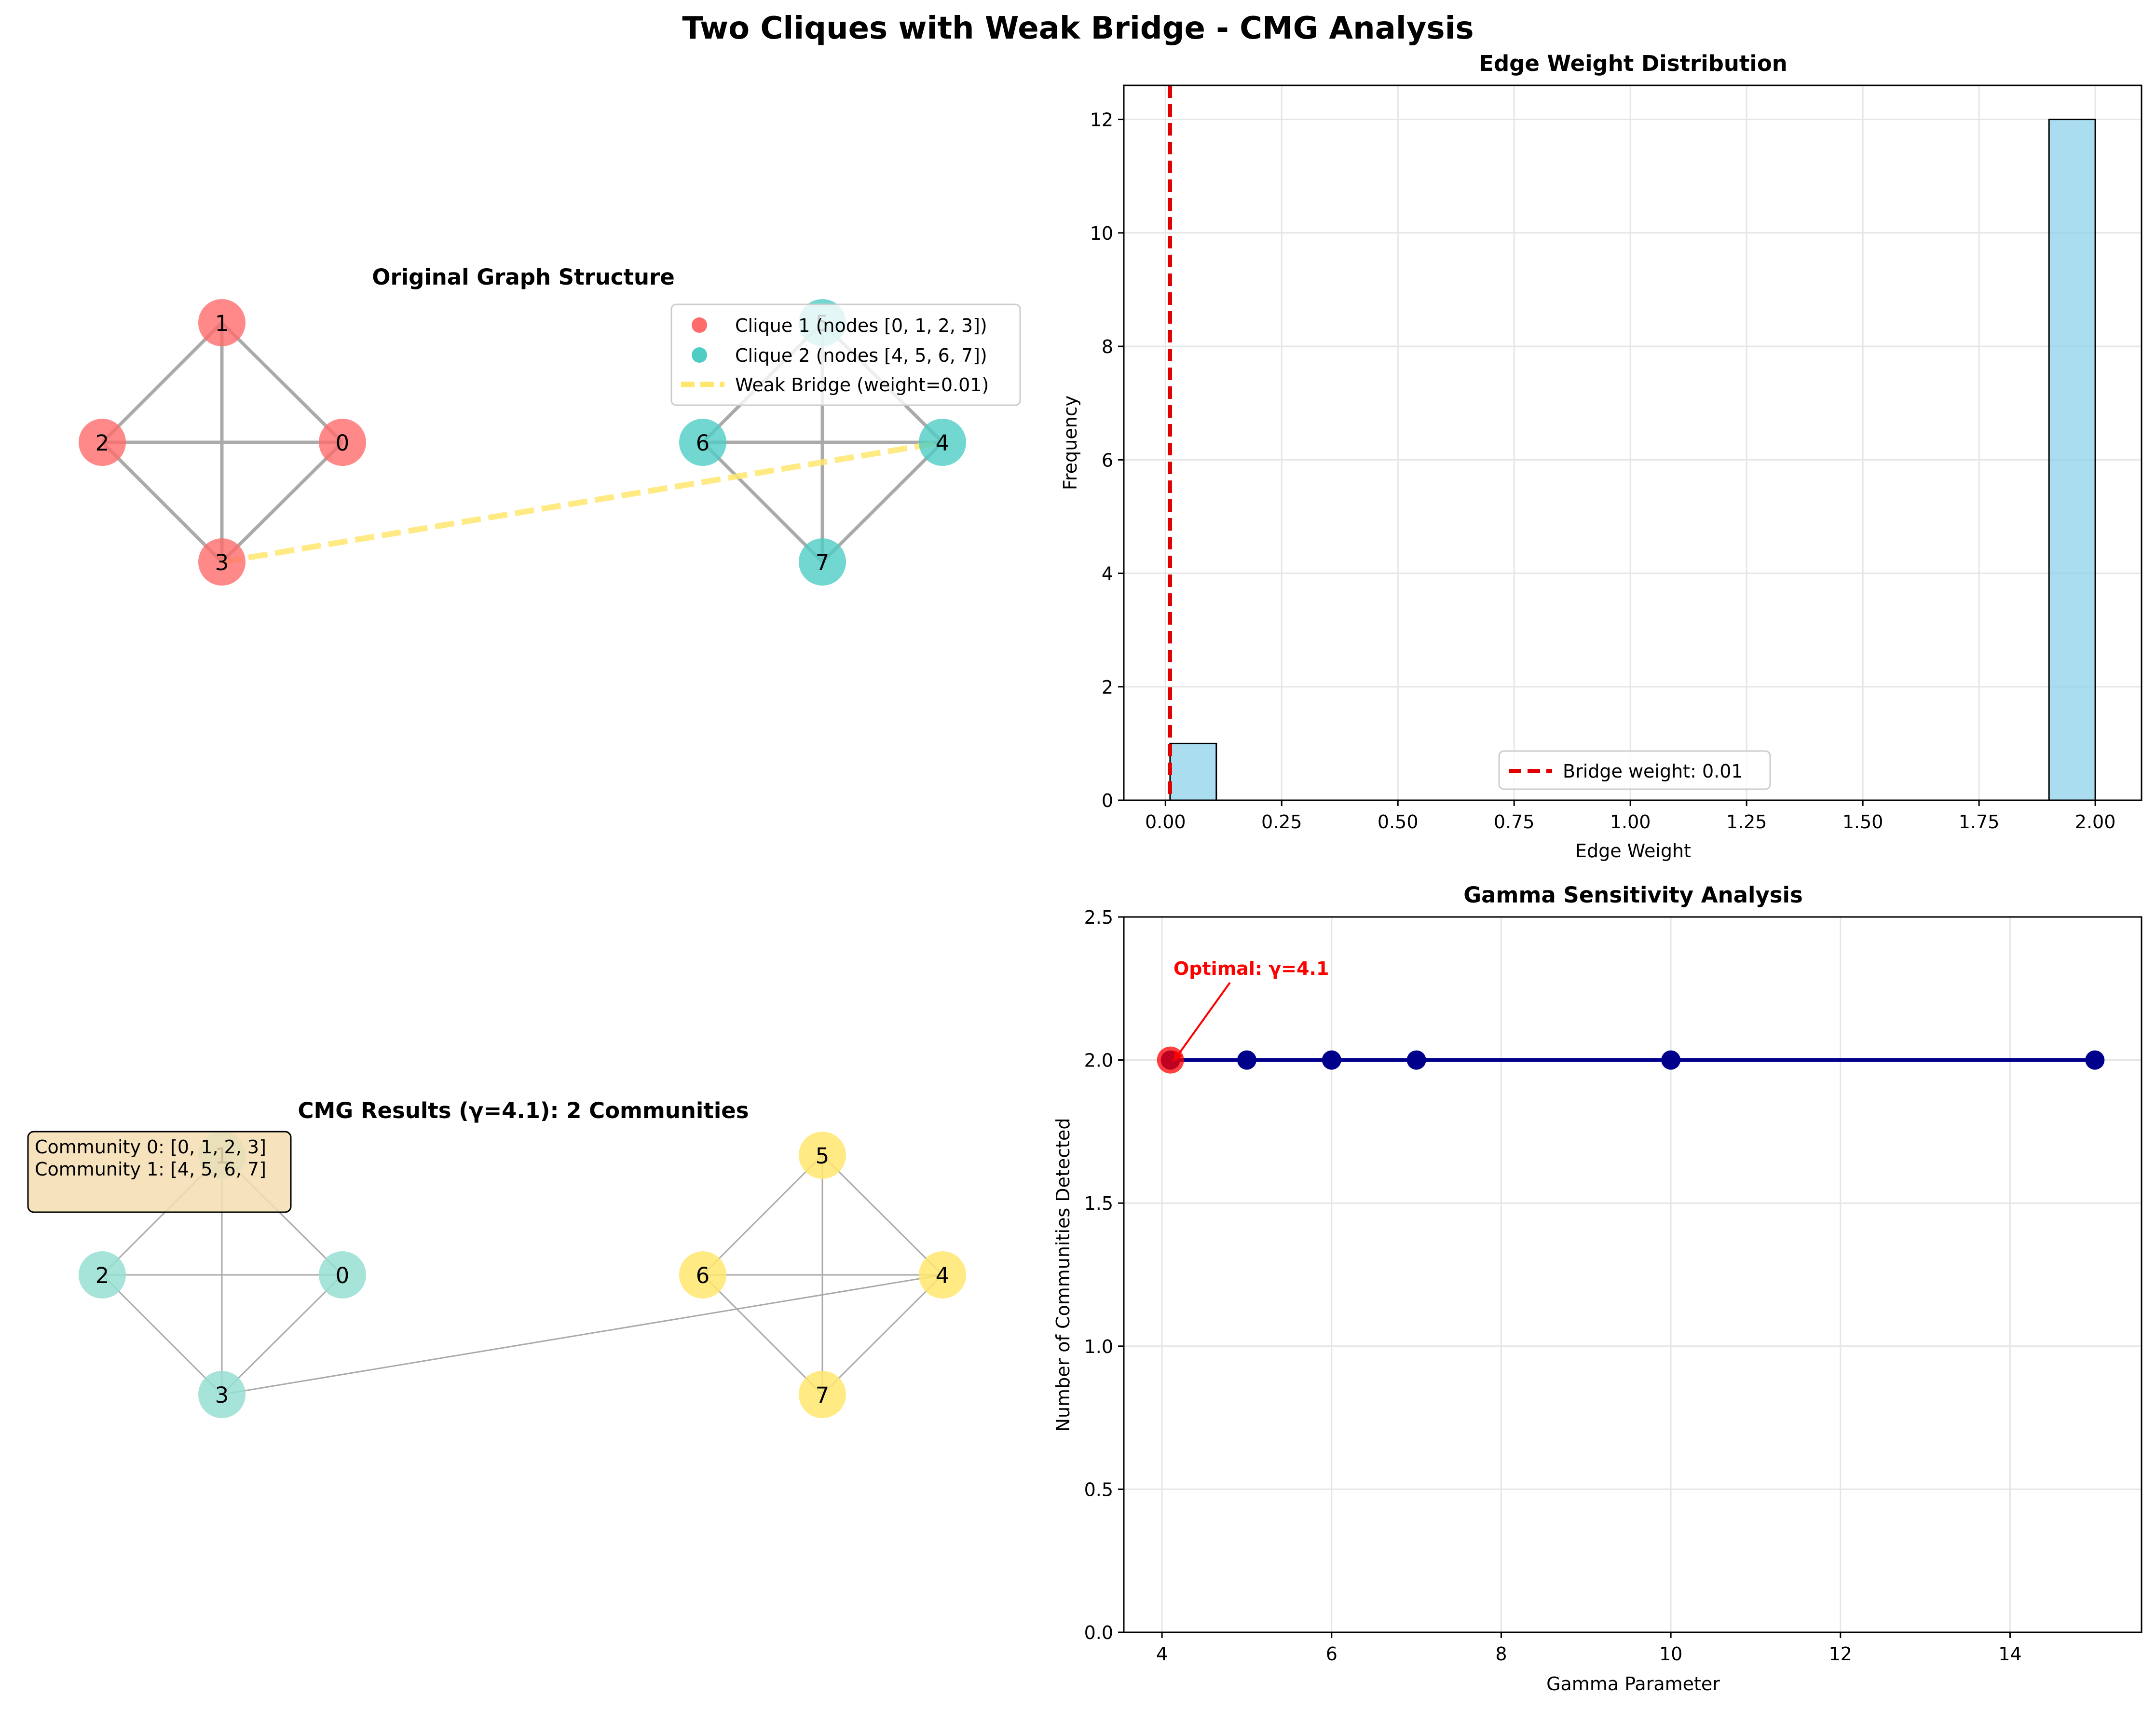 This screenshot has height=1709, width=2156. What do you see at coordinates (1162, 1654) in the screenshot?
I see `gamma-x-tick-label-0: 4` at bounding box center [1162, 1654].